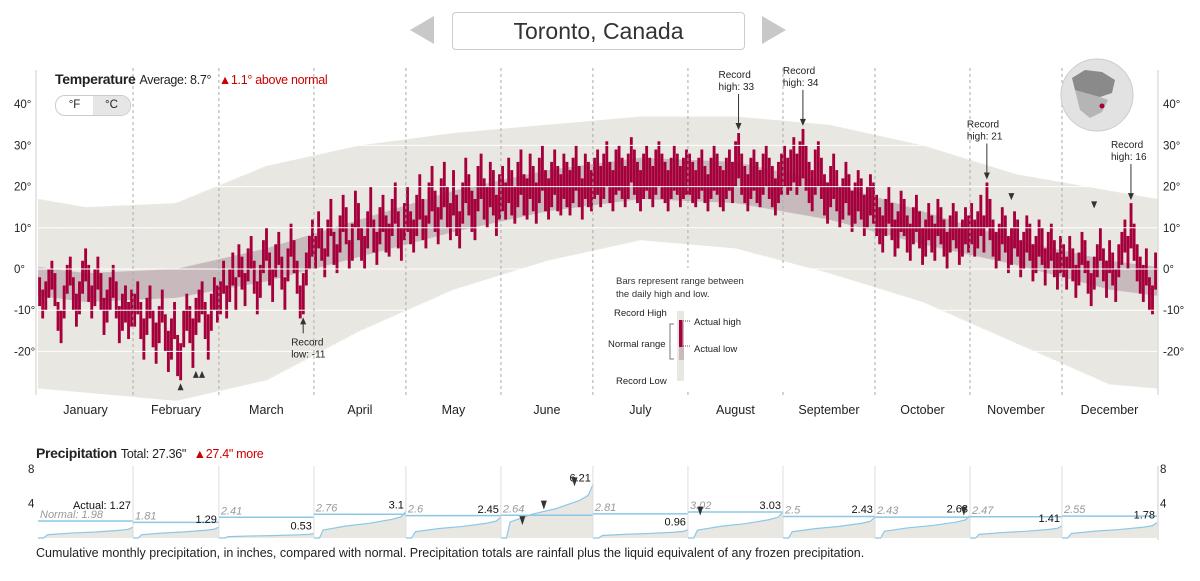 The height and width of the screenshot is (581, 1200). What do you see at coordinates (85, 410) in the screenshot?
I see `month-label: January` at bounding box center [85, 410].